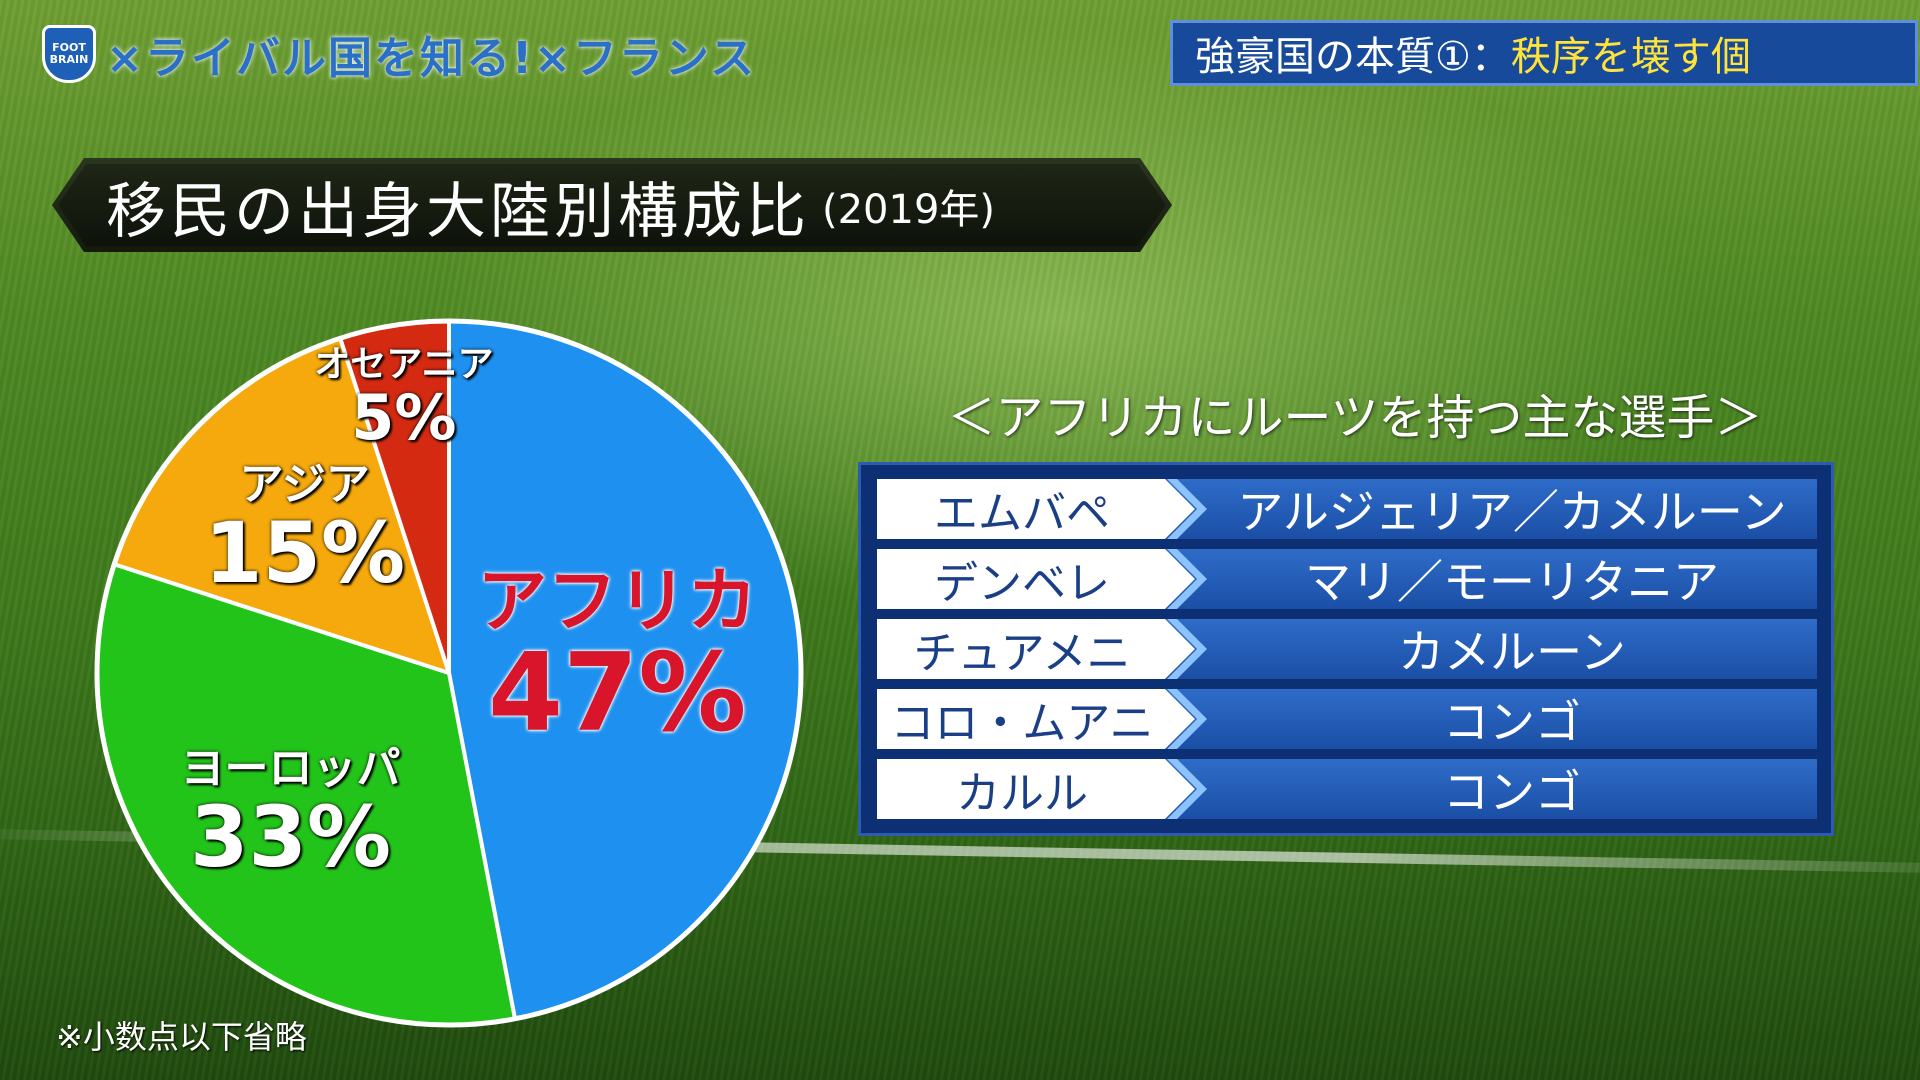  What do you see at coordinates (909, 210) in the screenshot?
I see `chart-title-year: (2019年)` at bounding box center [909, 210].